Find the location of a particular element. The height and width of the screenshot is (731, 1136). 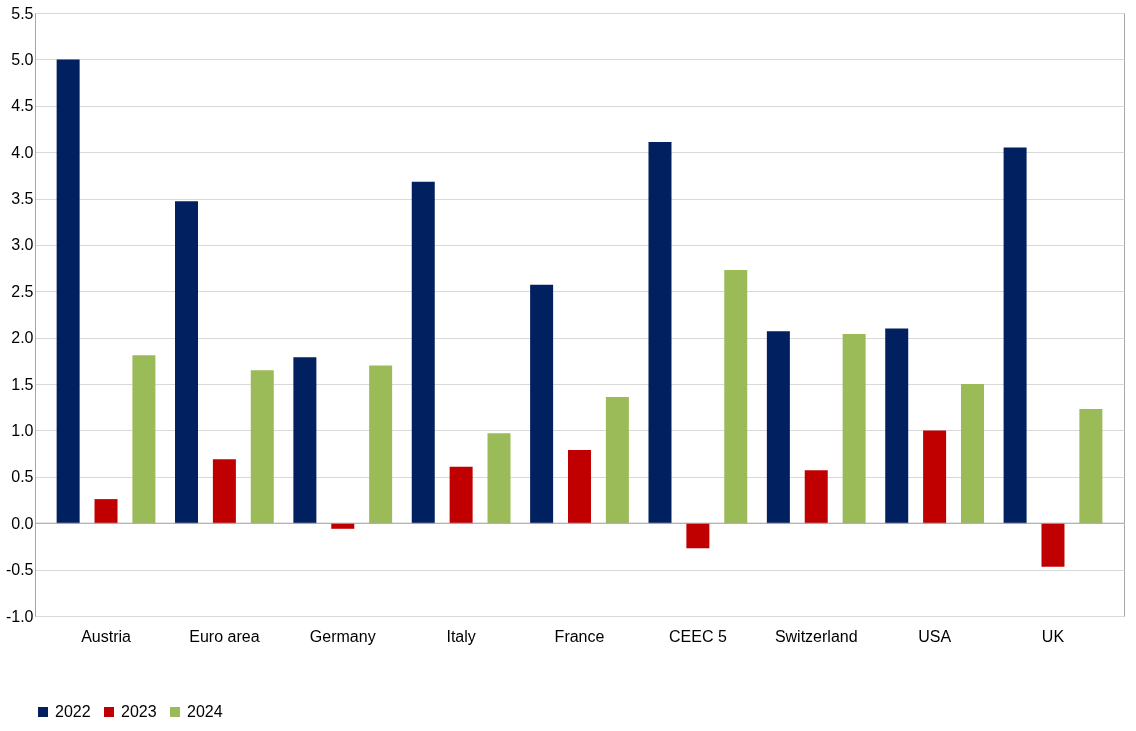

y-tick-label: 0.0 is located at coordinates (22, 523).